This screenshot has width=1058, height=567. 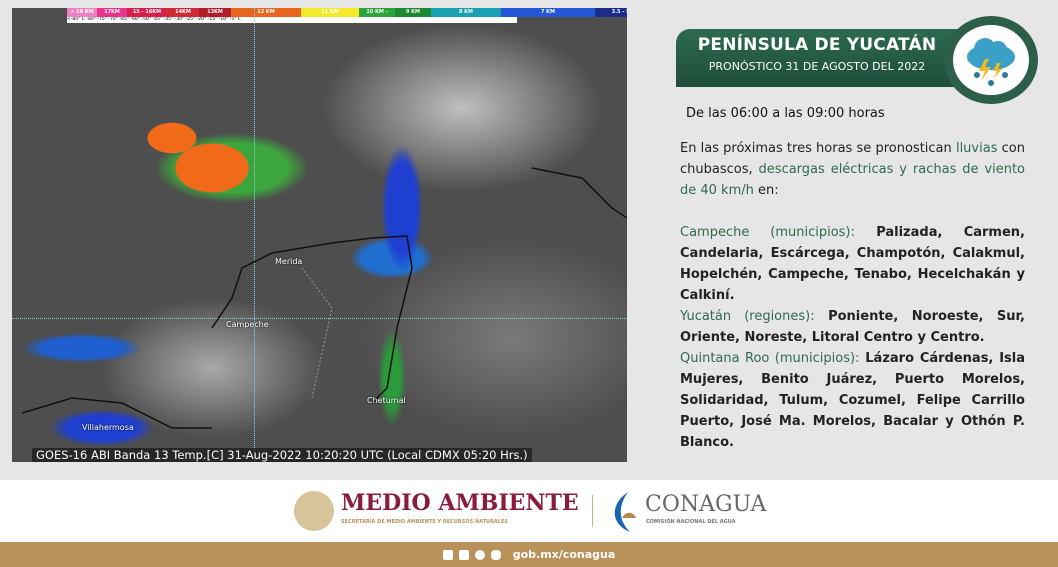 What do you see at coordinates (747, 316) in the screenshot?
I see `state-name: Yucatán (regiones):` at bounding box center [747, 316].